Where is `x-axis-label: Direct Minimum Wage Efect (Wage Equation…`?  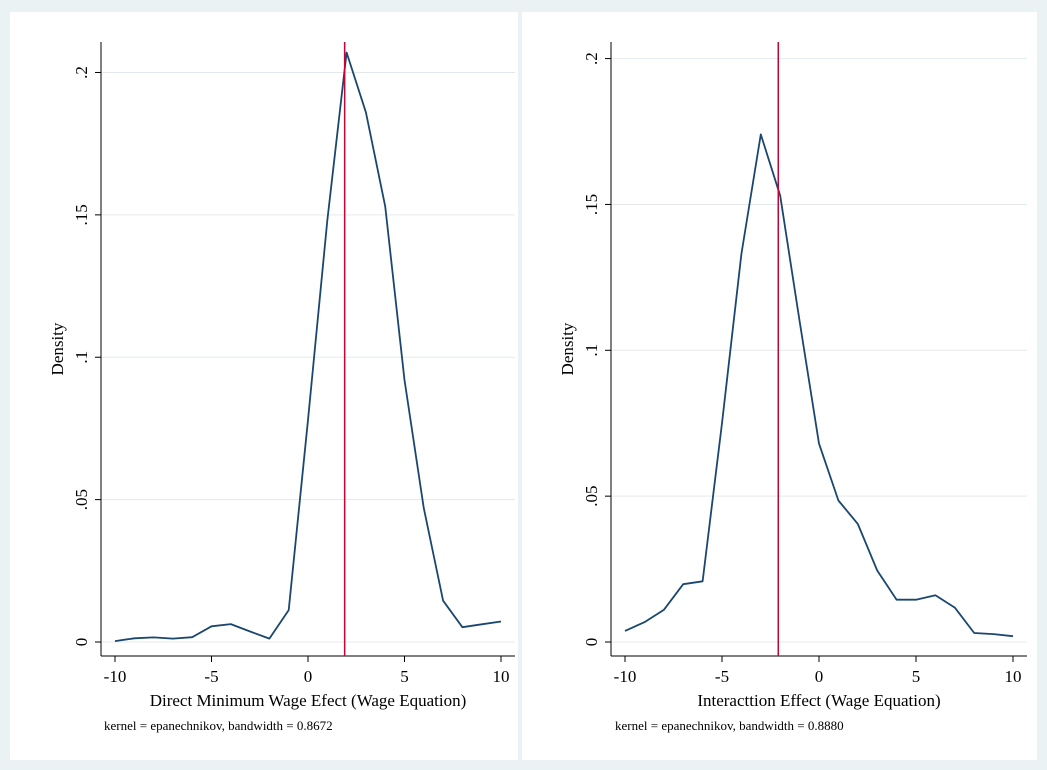
x-axis-label: Direct Minimum Wage Efect (Wage Equation… is located at coordinates (308, 700).